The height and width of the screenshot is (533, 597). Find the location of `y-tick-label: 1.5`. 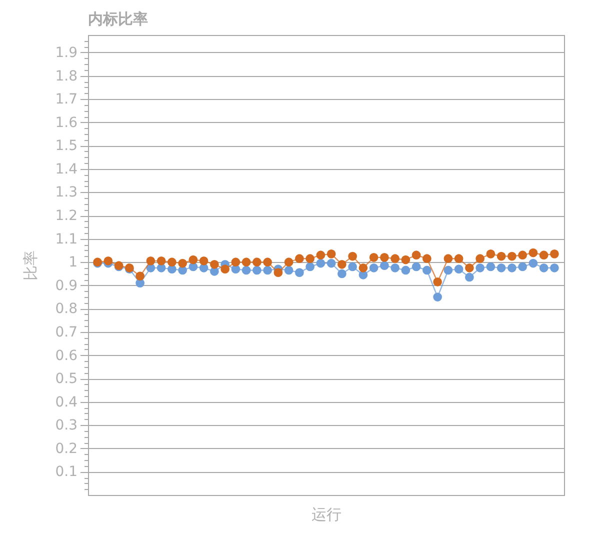

y-tick-label: 1.5 is located at coordinates (66, 146).